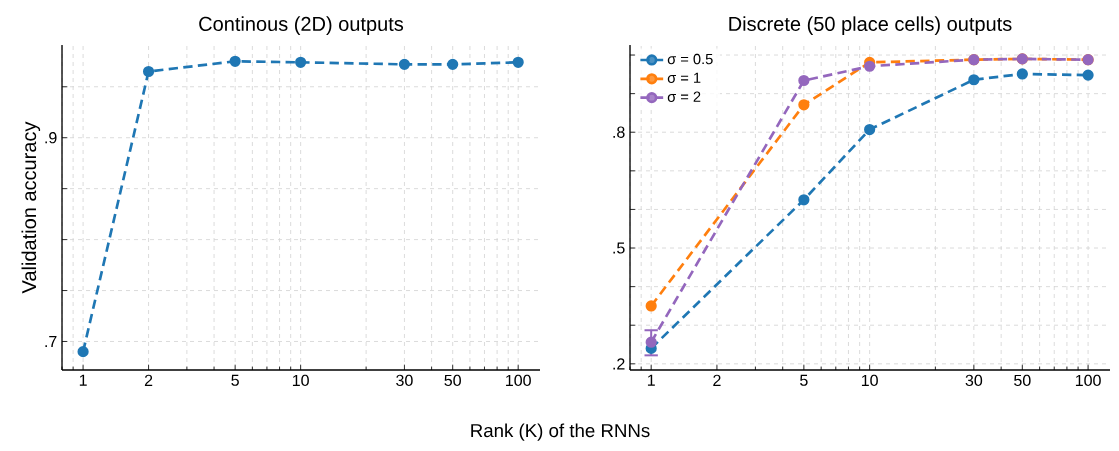 The width and height of the screenshot is (1119, 451). What do you see at coordinates (690, 59) in the screenshot?
I see `legend-label: σ = 0.5` at bounding box center [690, 59].